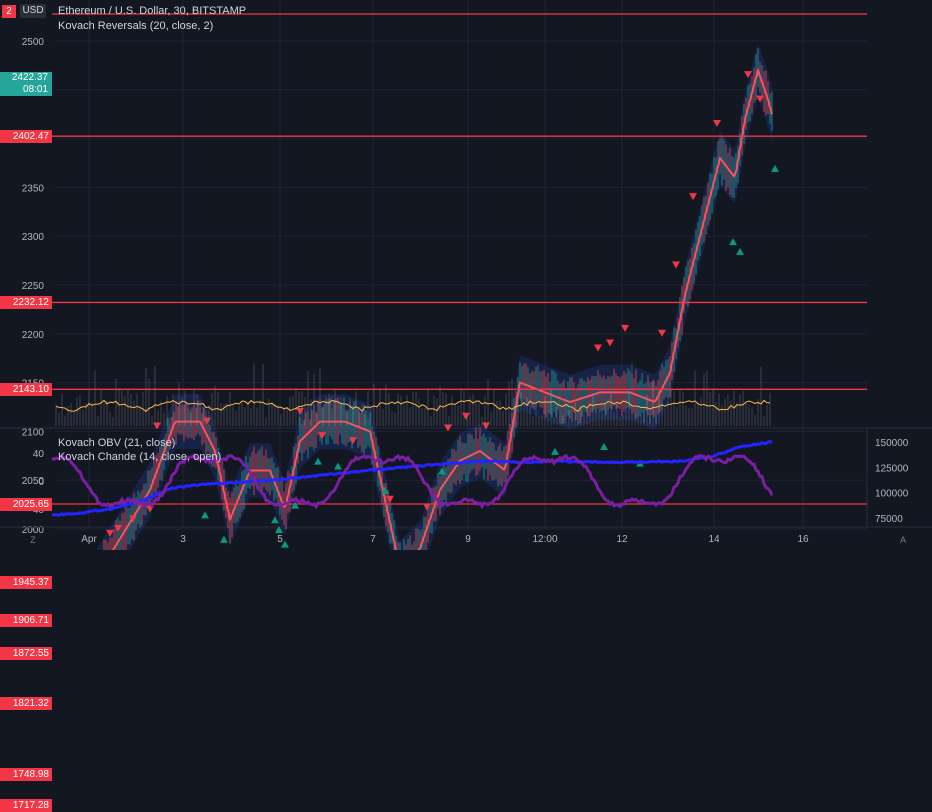 This screenshot has width=932, height=812. Describe the element at coordinates (889, 519) in the screenshot. I see `obv-tick: 75000` at that location.